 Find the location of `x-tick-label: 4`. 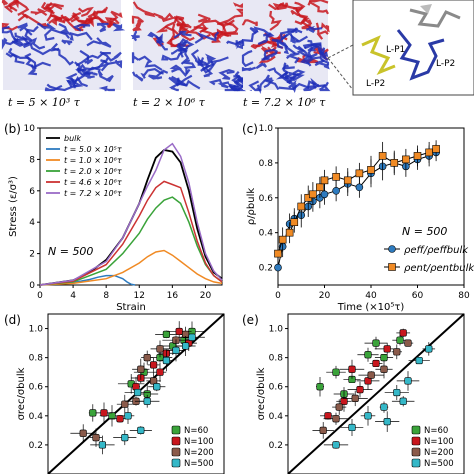

x-tick-label: 4 is located at coordinates (73, 296).